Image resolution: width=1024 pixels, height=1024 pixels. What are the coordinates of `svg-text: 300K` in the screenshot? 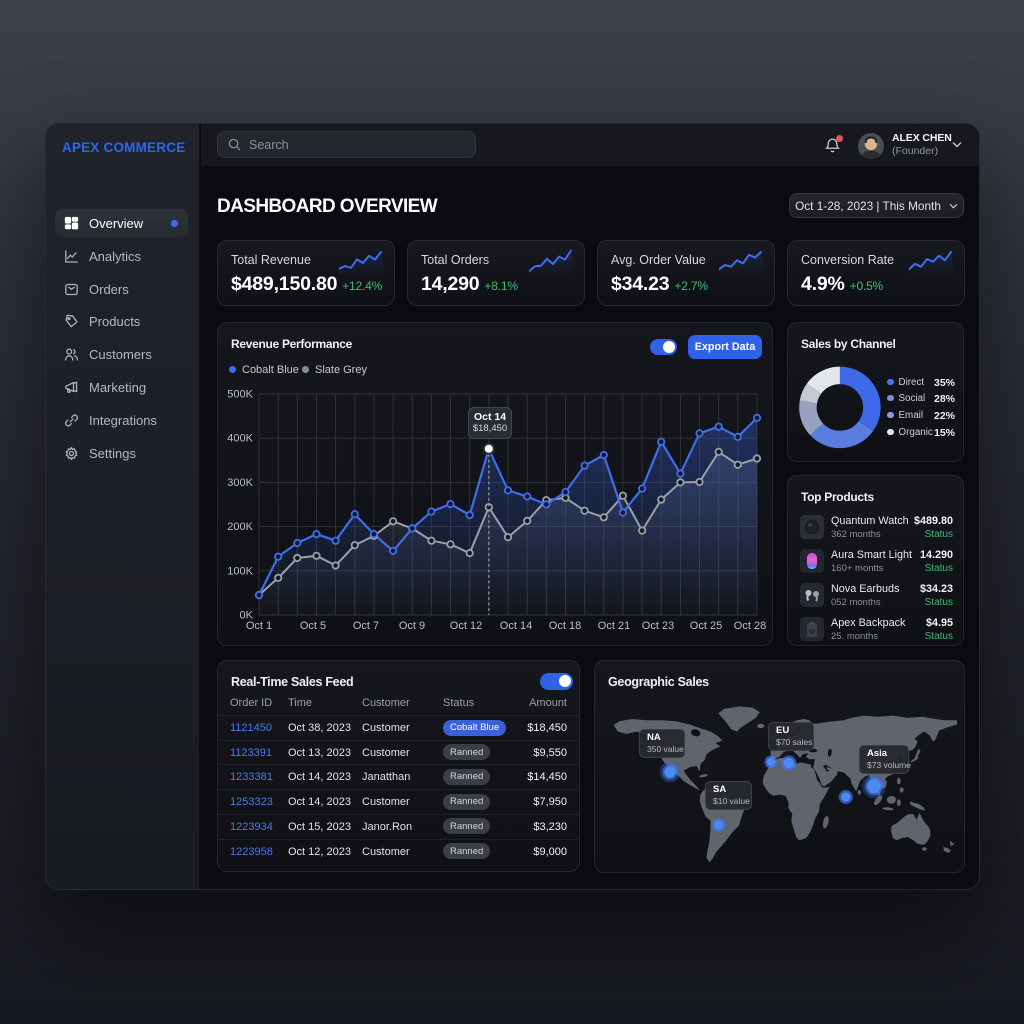 It's located at (240, 483).